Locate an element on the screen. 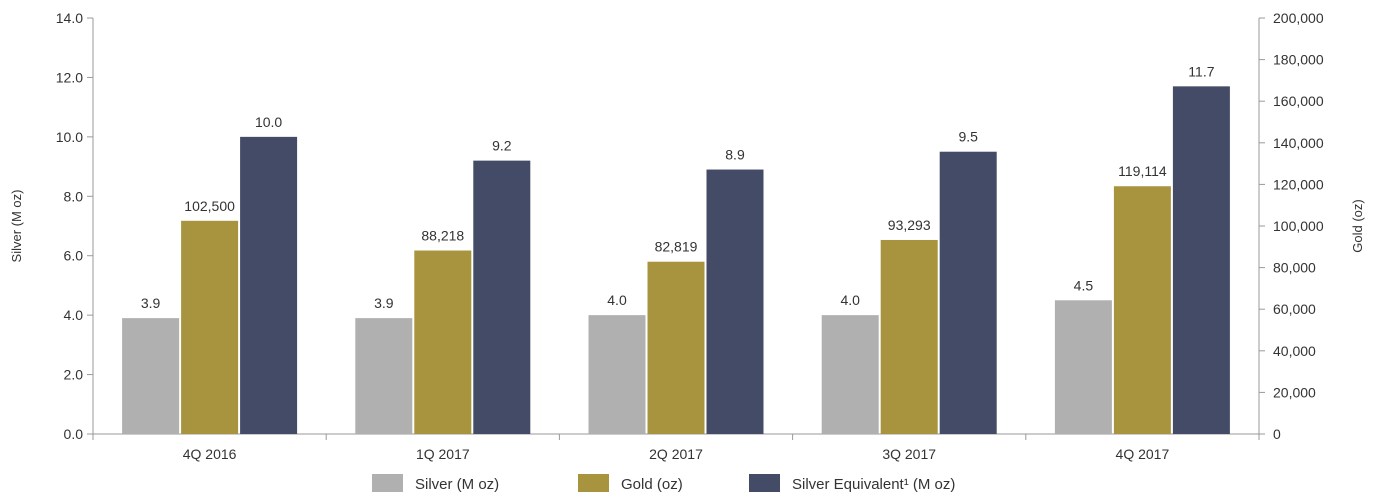 This screenshot has width=1377, height=501. data-label: 10.0 is located at coordinates (268, 122).